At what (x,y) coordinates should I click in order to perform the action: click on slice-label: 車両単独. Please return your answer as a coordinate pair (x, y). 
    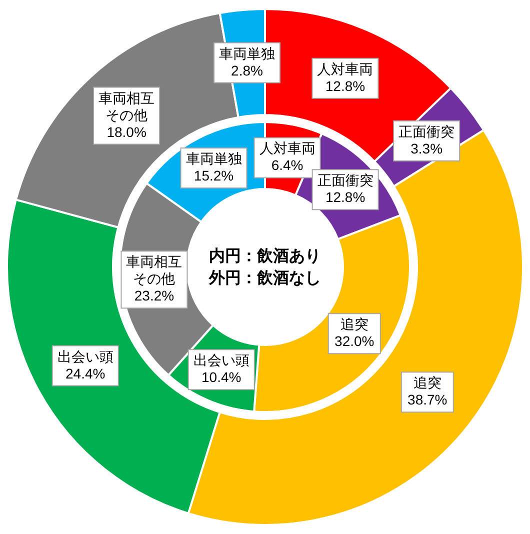
    Looking at the image, I should click on (214, 158).